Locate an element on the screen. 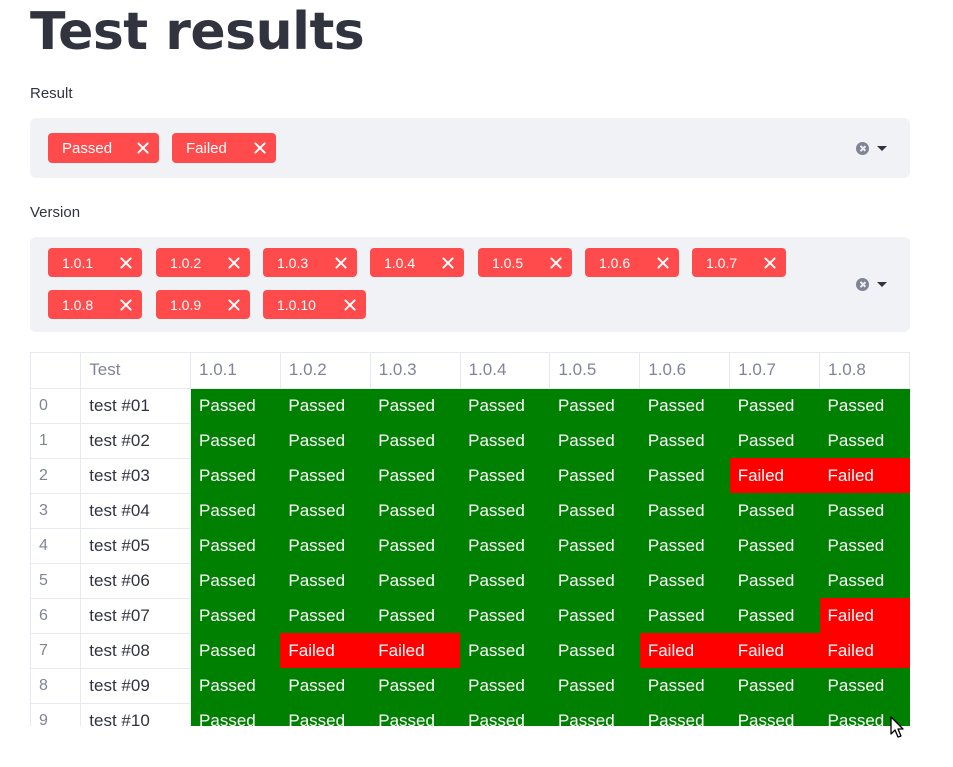 The image size is (953, 767). column-header-version: 1.0.8 is located at coordinates (864, 371).